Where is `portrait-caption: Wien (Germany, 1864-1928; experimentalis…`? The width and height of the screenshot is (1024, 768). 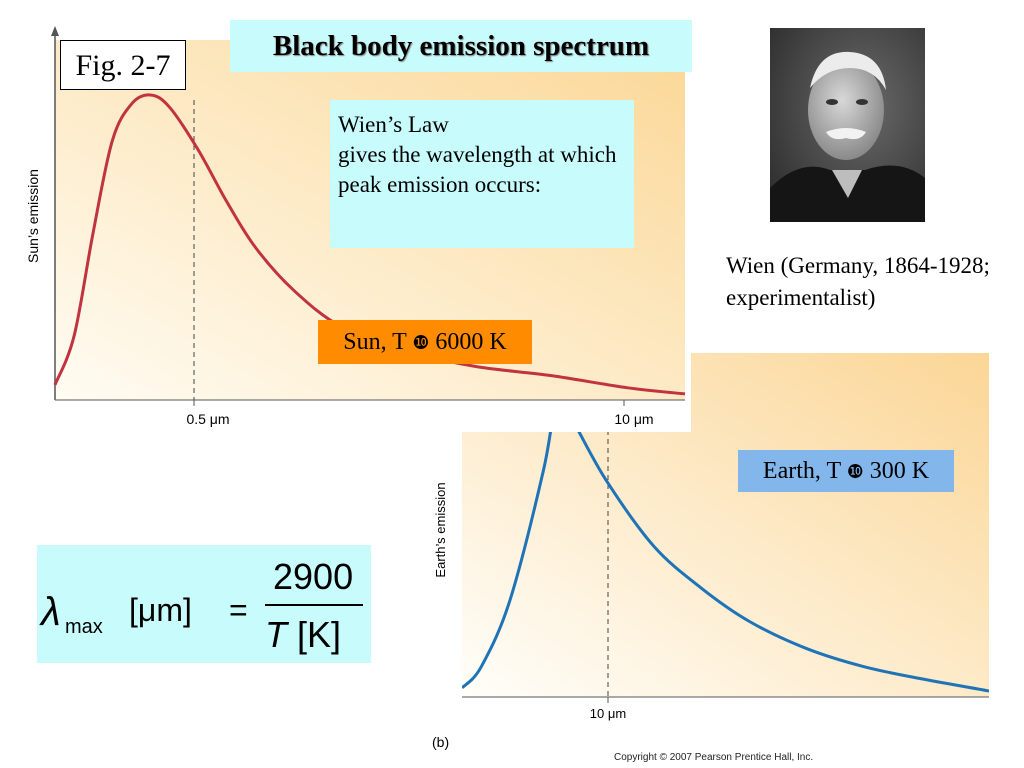
portrait-caption: Wien (Germany, 1864-1928; experimentalis… is located at coordinates (858, 281).